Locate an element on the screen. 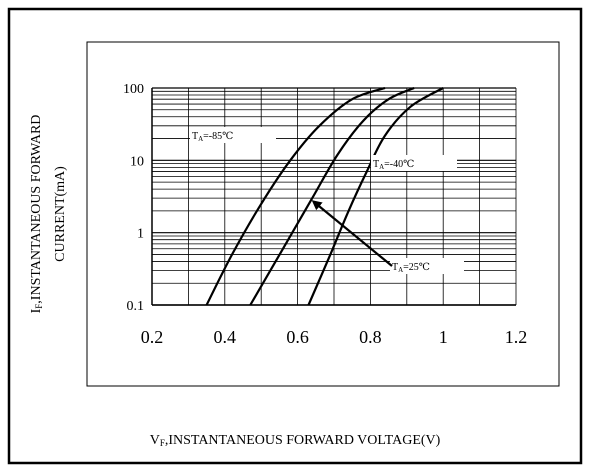 The image size is (590, 466). x-tick-label: 0.4 is located at coordinates (225, 337).